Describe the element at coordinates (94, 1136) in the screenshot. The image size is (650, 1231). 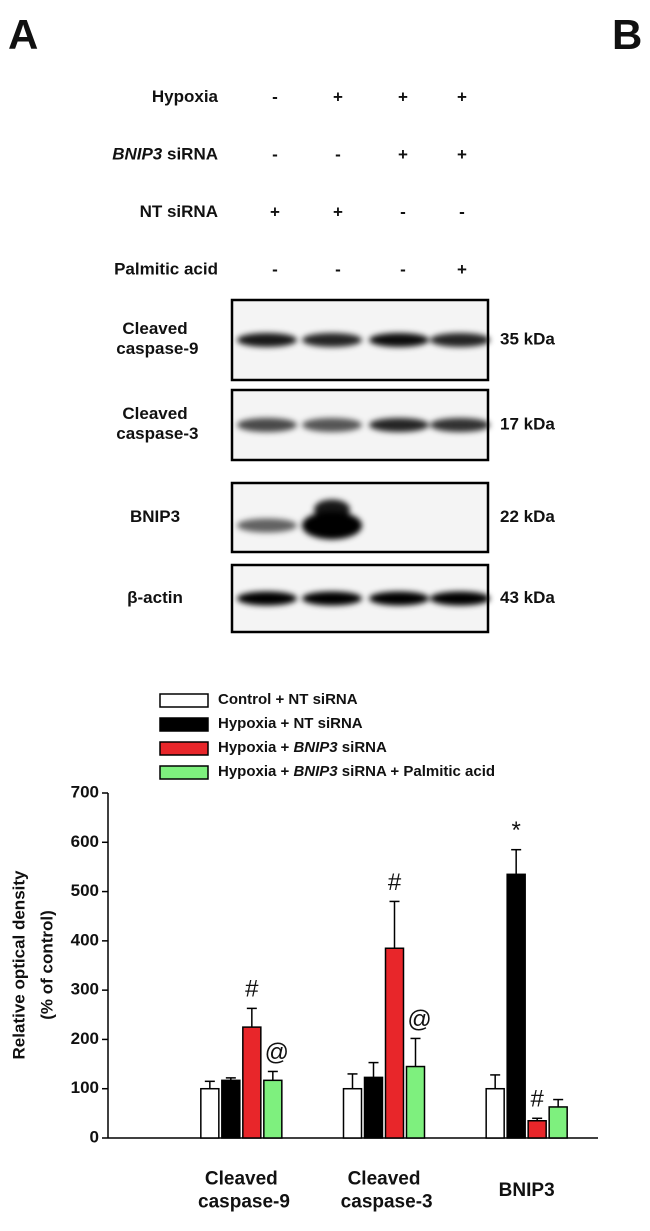
I see `y-tick-label: 0` at that location.